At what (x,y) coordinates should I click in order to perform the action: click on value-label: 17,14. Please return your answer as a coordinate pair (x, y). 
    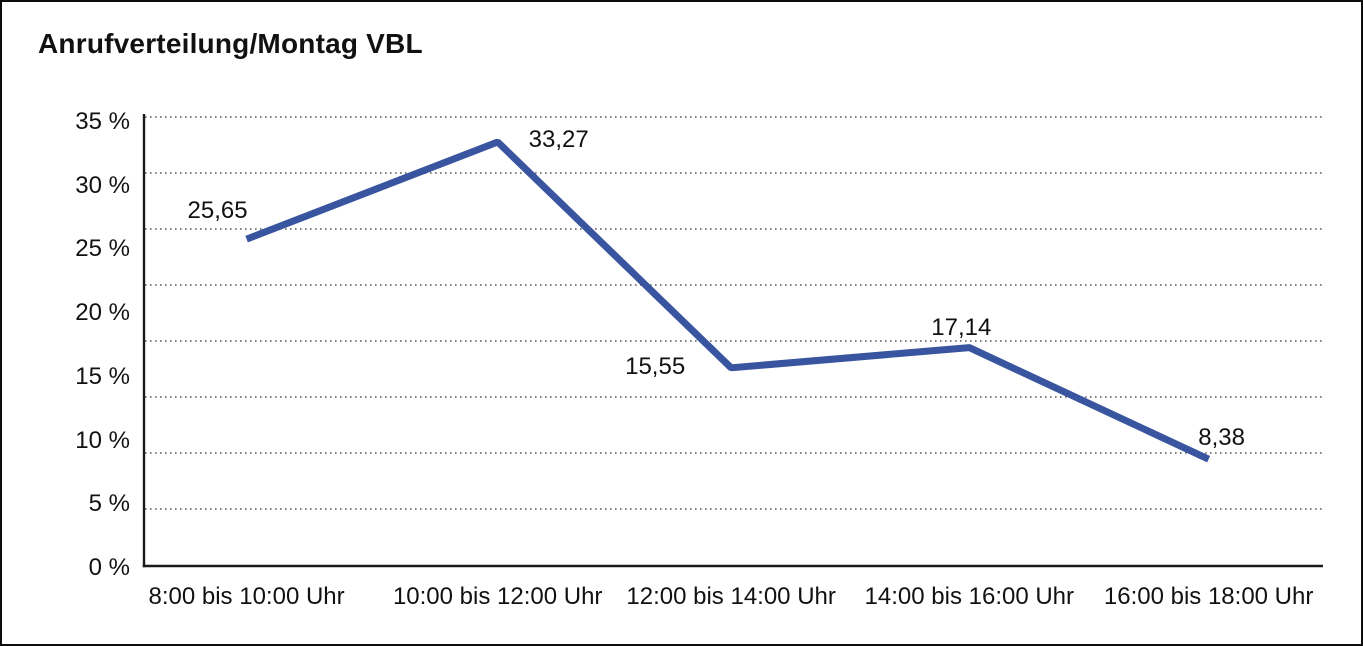
    Looking at the image, I should click on (961, 327).